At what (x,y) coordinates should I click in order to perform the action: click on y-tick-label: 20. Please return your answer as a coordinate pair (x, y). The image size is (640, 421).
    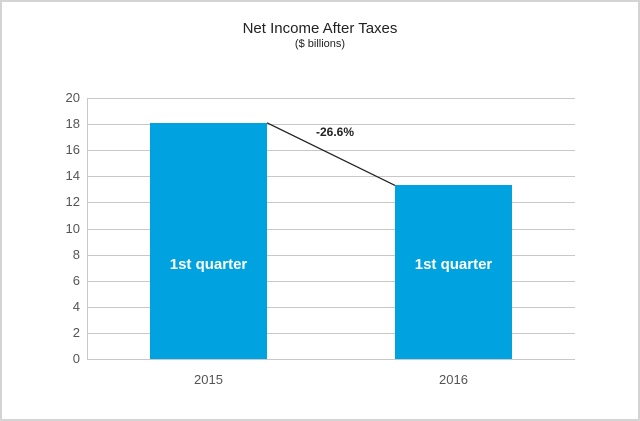
    Looking at the image, I should click on (72, 97).